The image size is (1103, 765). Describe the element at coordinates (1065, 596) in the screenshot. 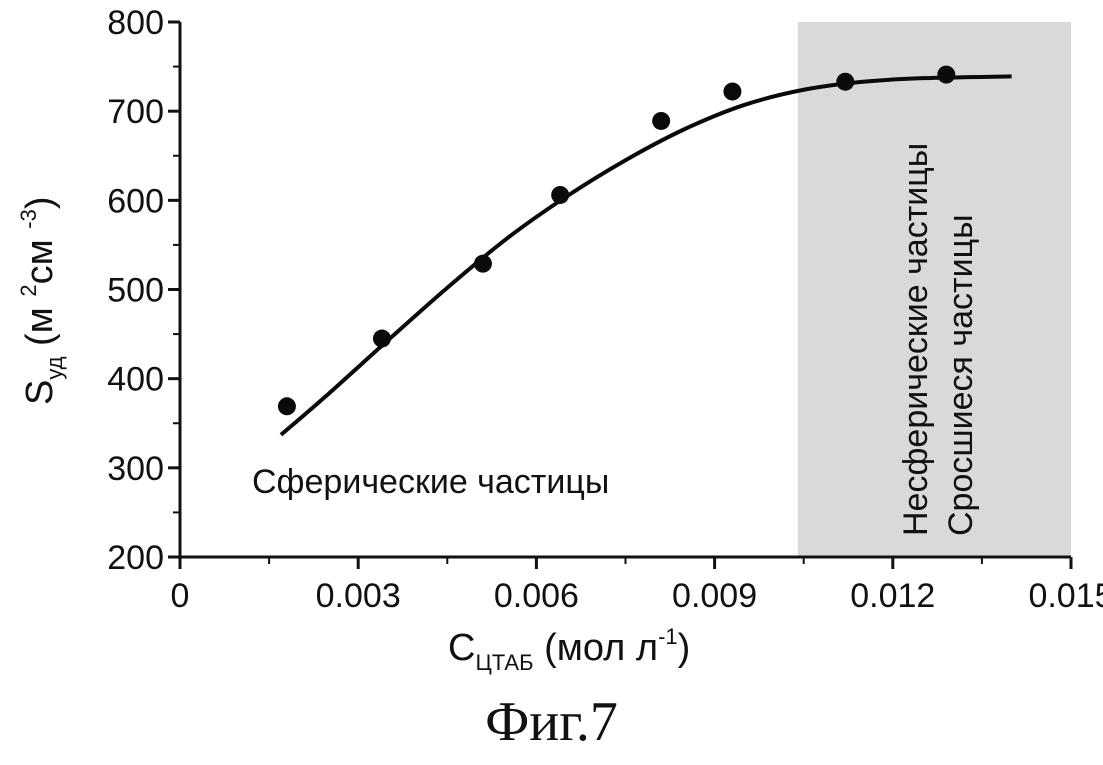

I see `x-tick-label: 0.015` at that location.